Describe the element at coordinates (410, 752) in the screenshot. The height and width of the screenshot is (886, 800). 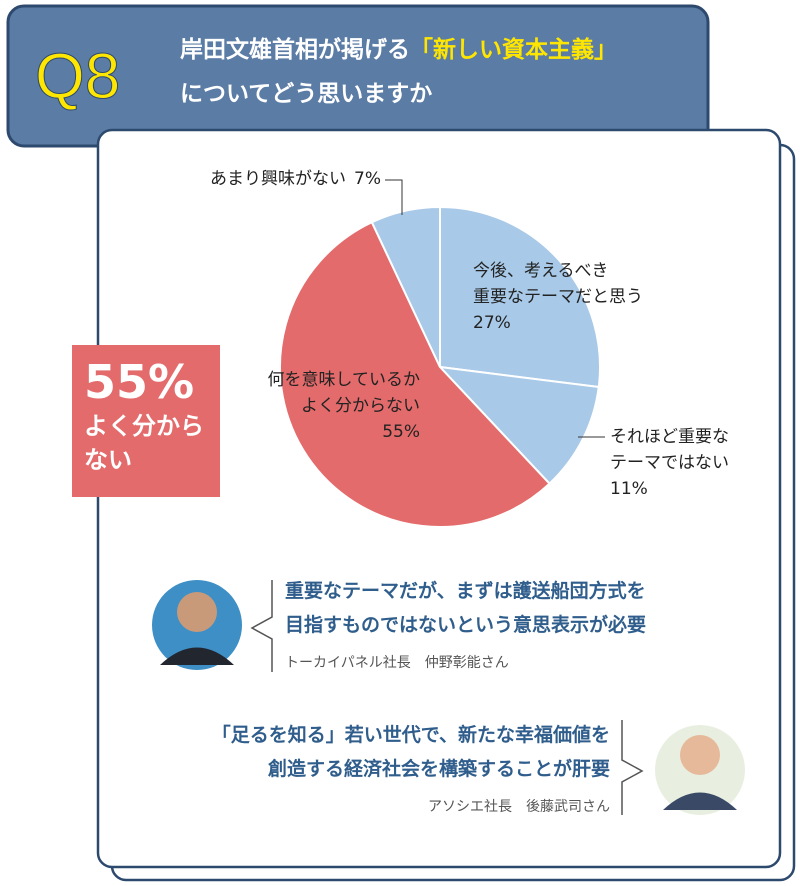
I see `quote: 「足るを知る」若い世代で、新たな幸福価値を 創造する経済社会を構築することが肝要` at that location.